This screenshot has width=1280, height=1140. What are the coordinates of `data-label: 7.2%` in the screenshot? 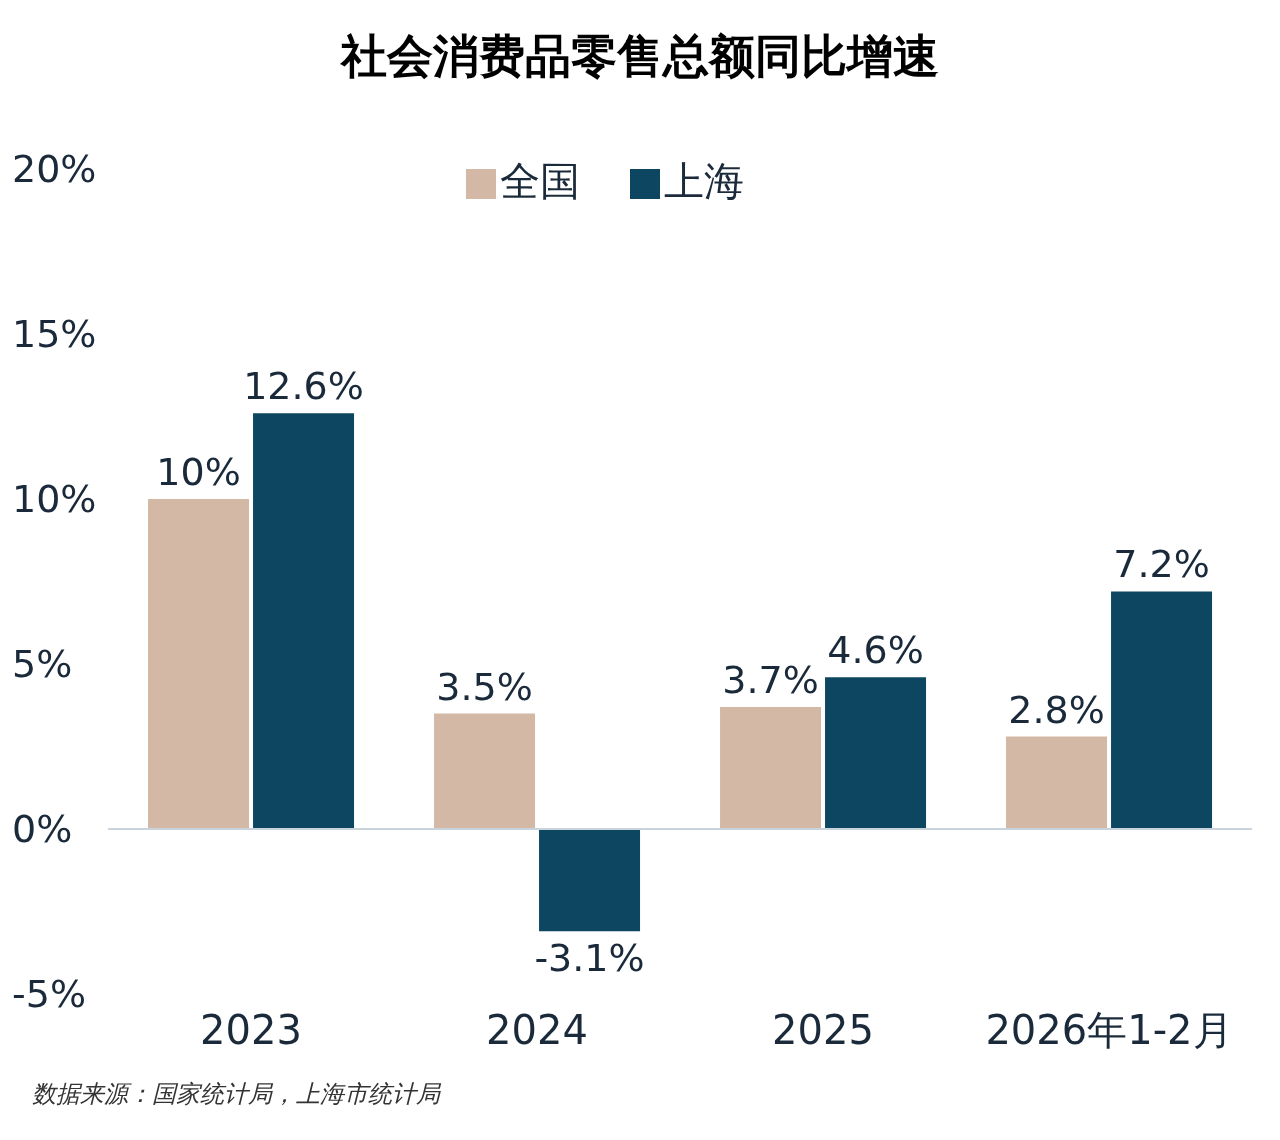 It's located at (1161, 564).